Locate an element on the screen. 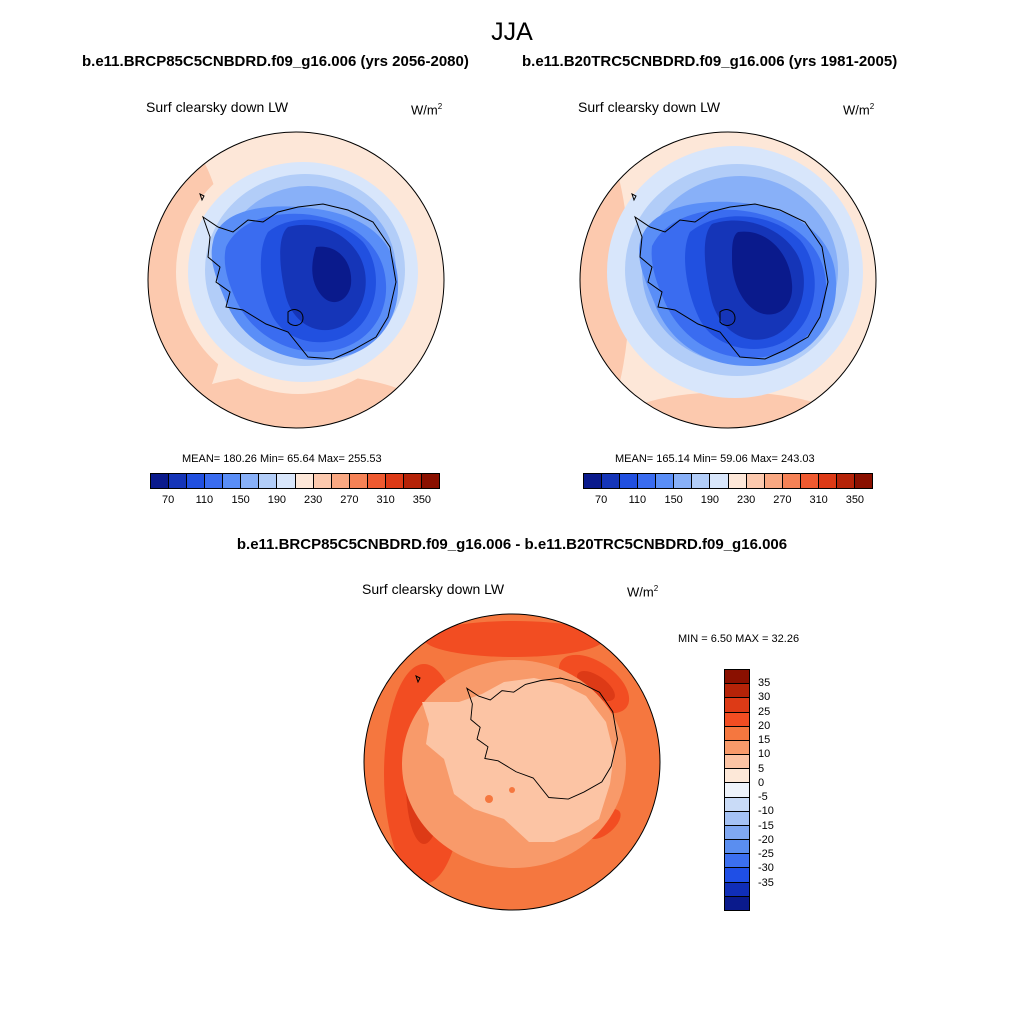  right-colorbar is located at coordinates (728, 481).